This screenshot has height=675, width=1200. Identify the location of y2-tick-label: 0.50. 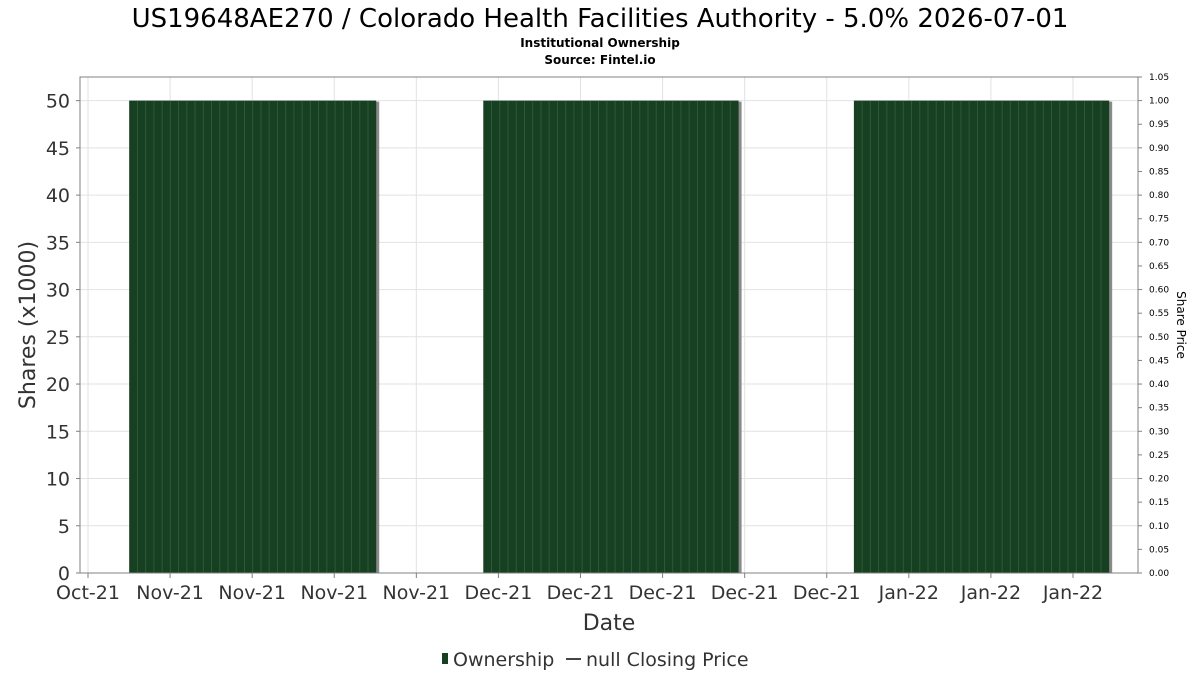
(1159, 338).